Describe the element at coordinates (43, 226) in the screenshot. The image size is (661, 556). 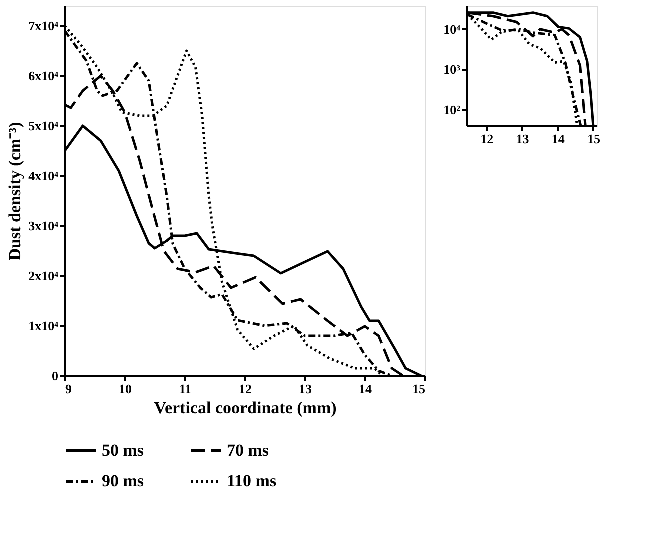
I see `y-tick-label: 3x10⁴` at that location.